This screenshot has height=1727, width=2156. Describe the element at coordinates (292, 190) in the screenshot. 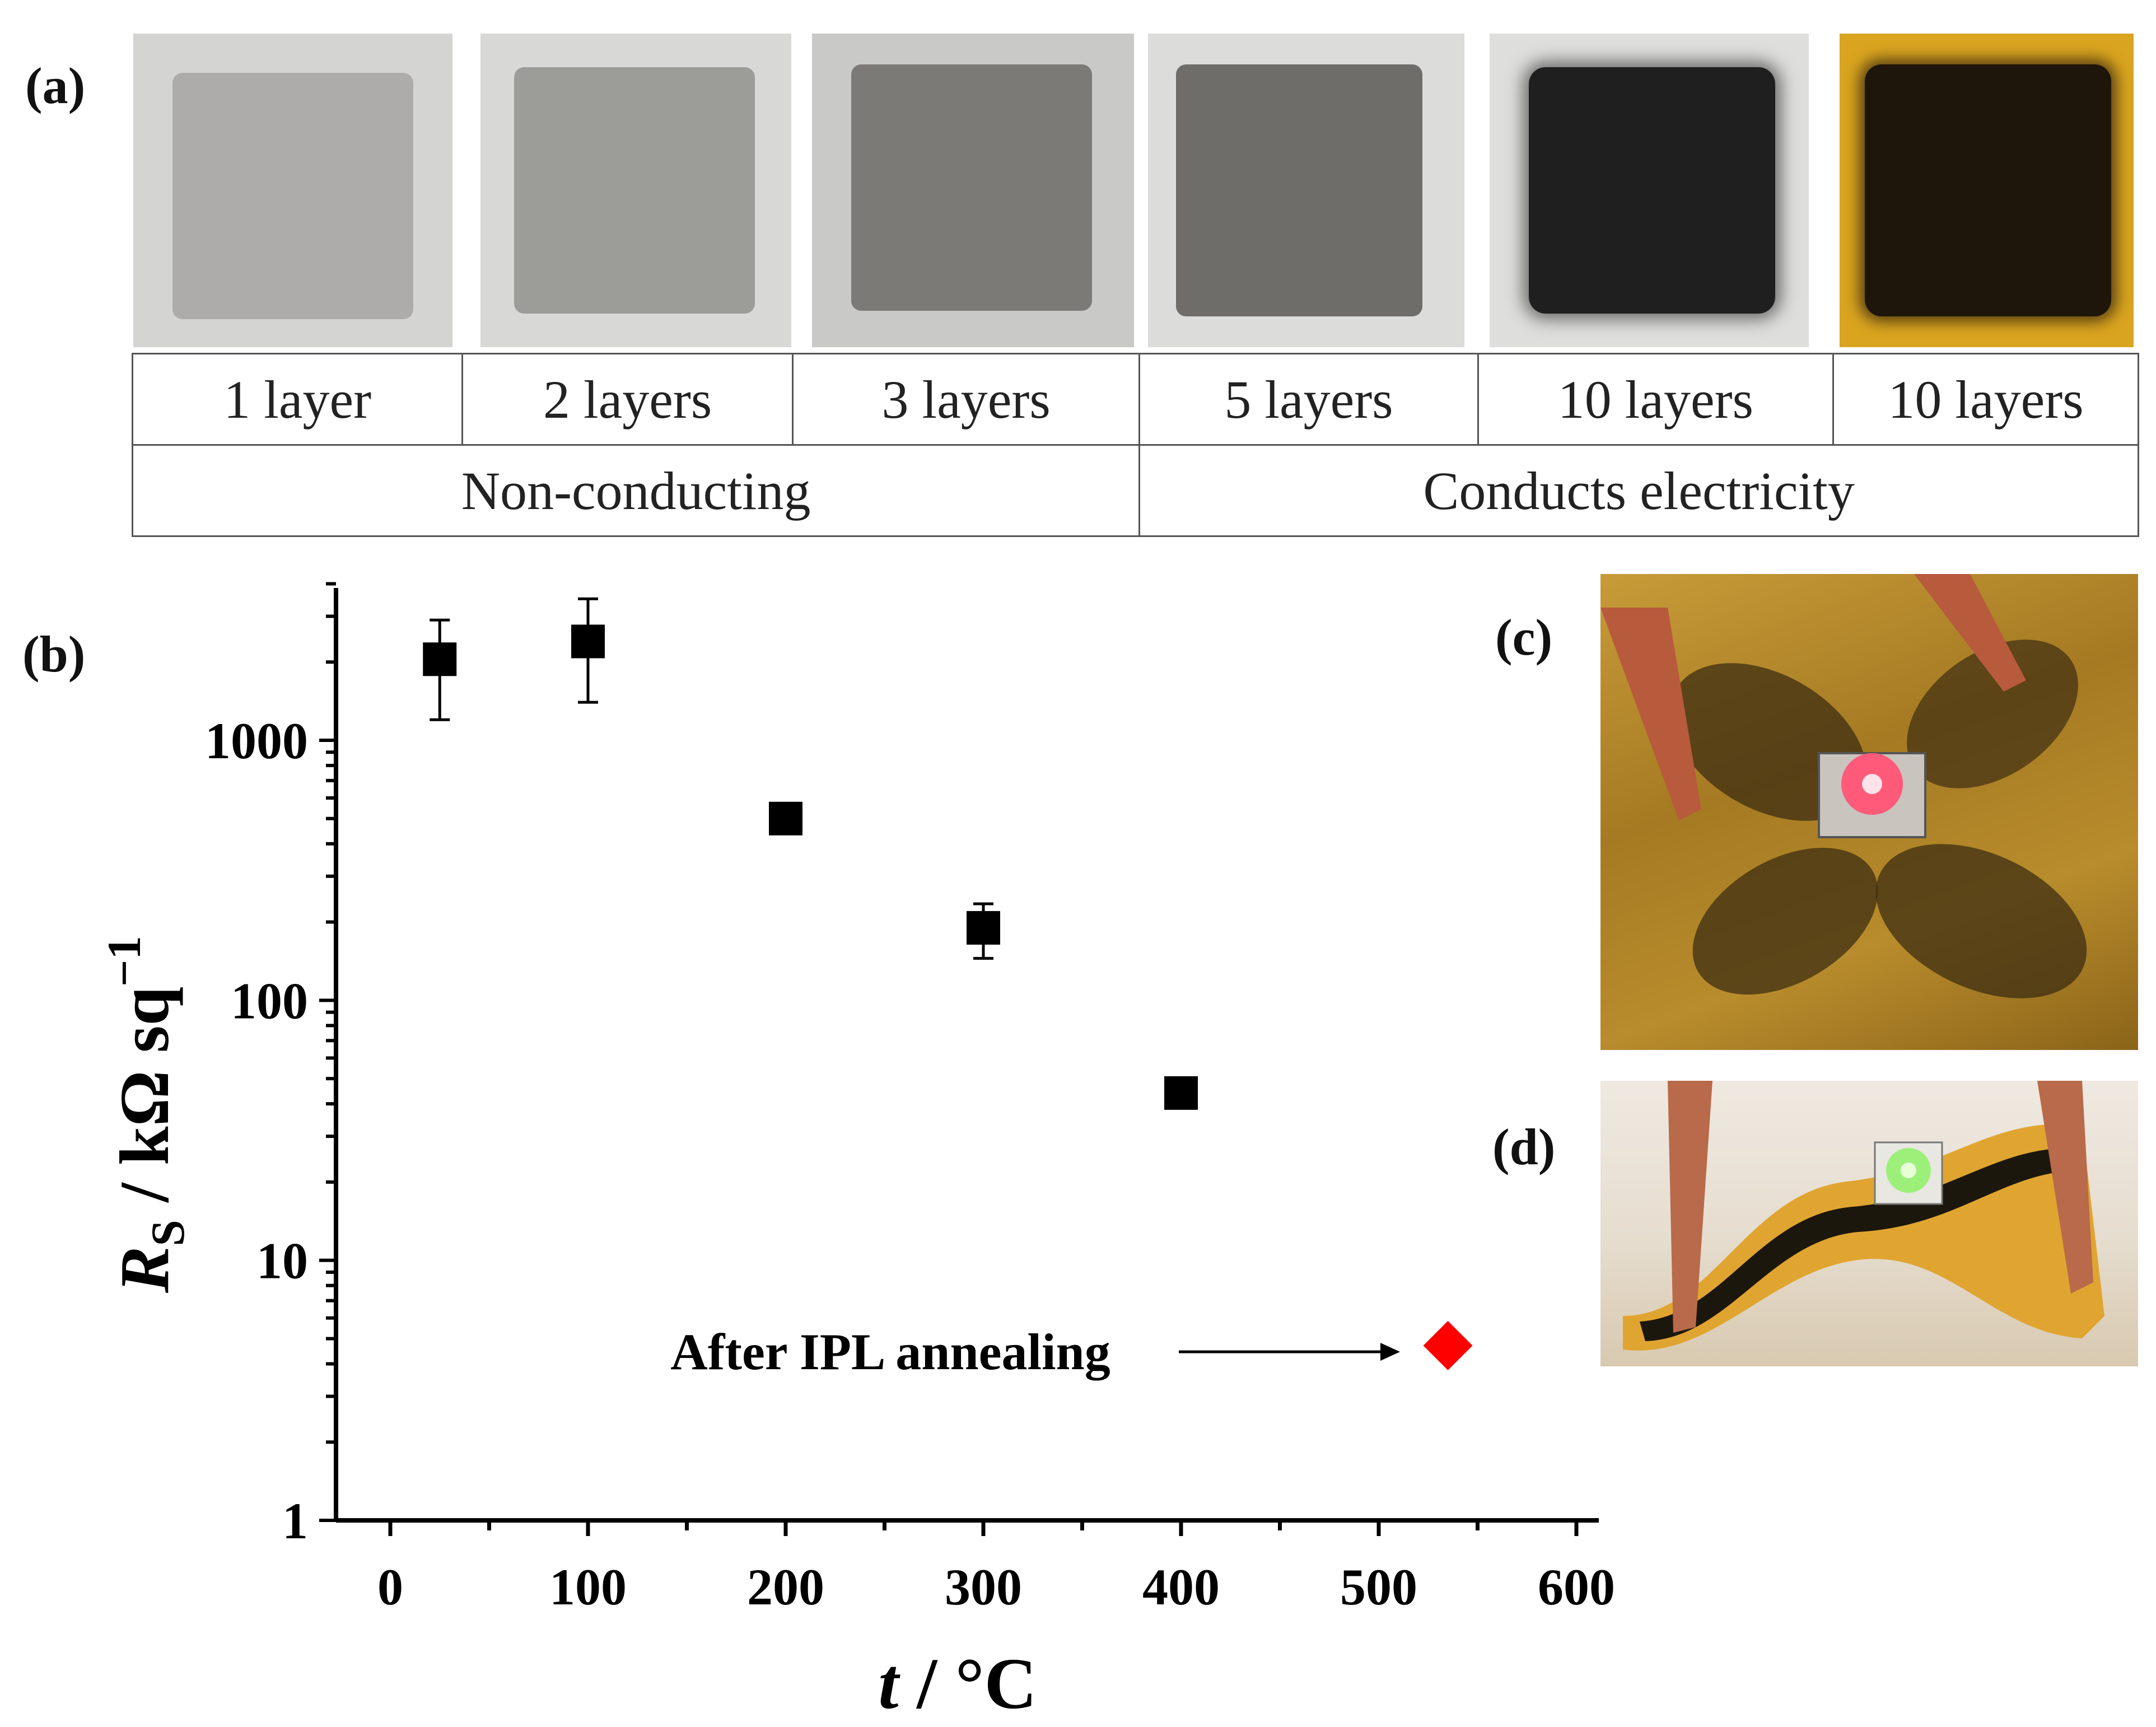

I see `photo-1-layer` at that location.